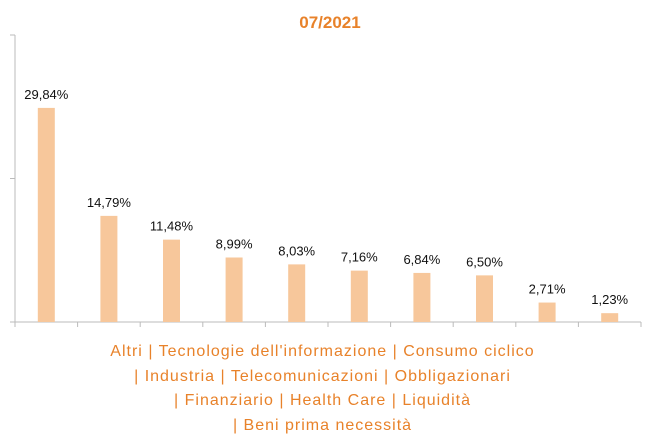 The image size is (645, 438). Describe the element at coordinates (484, 261) in the screenshot. I see `data-label: 6,50%` at that location.